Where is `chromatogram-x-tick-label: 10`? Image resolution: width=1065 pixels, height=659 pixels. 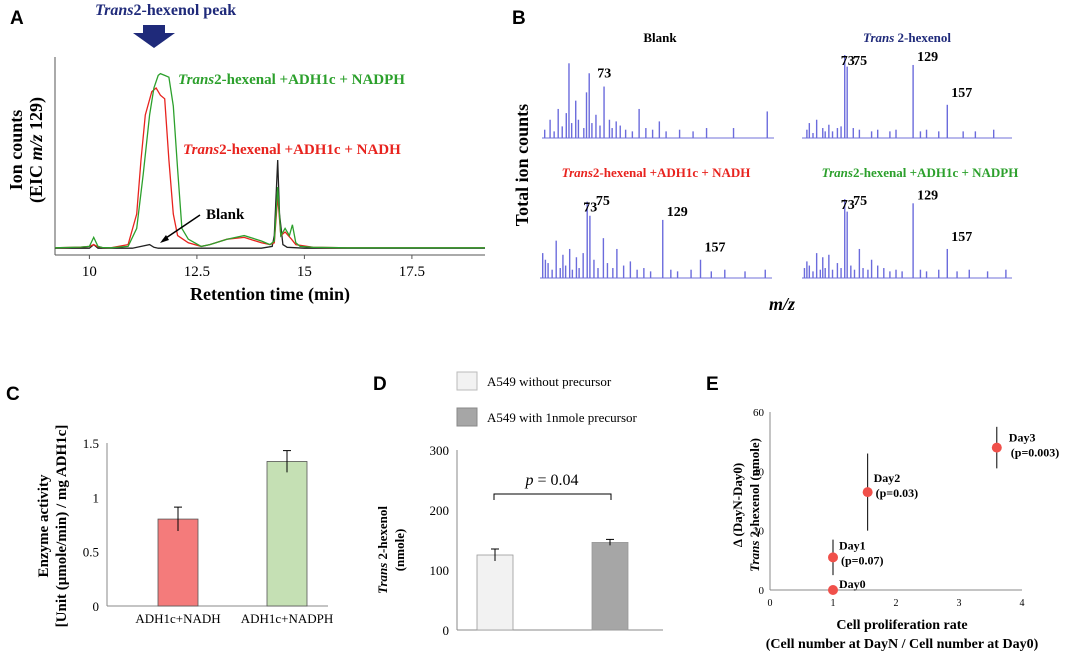
chromatogram-x-tick-label: 10 is located at coordinates (89, 272).